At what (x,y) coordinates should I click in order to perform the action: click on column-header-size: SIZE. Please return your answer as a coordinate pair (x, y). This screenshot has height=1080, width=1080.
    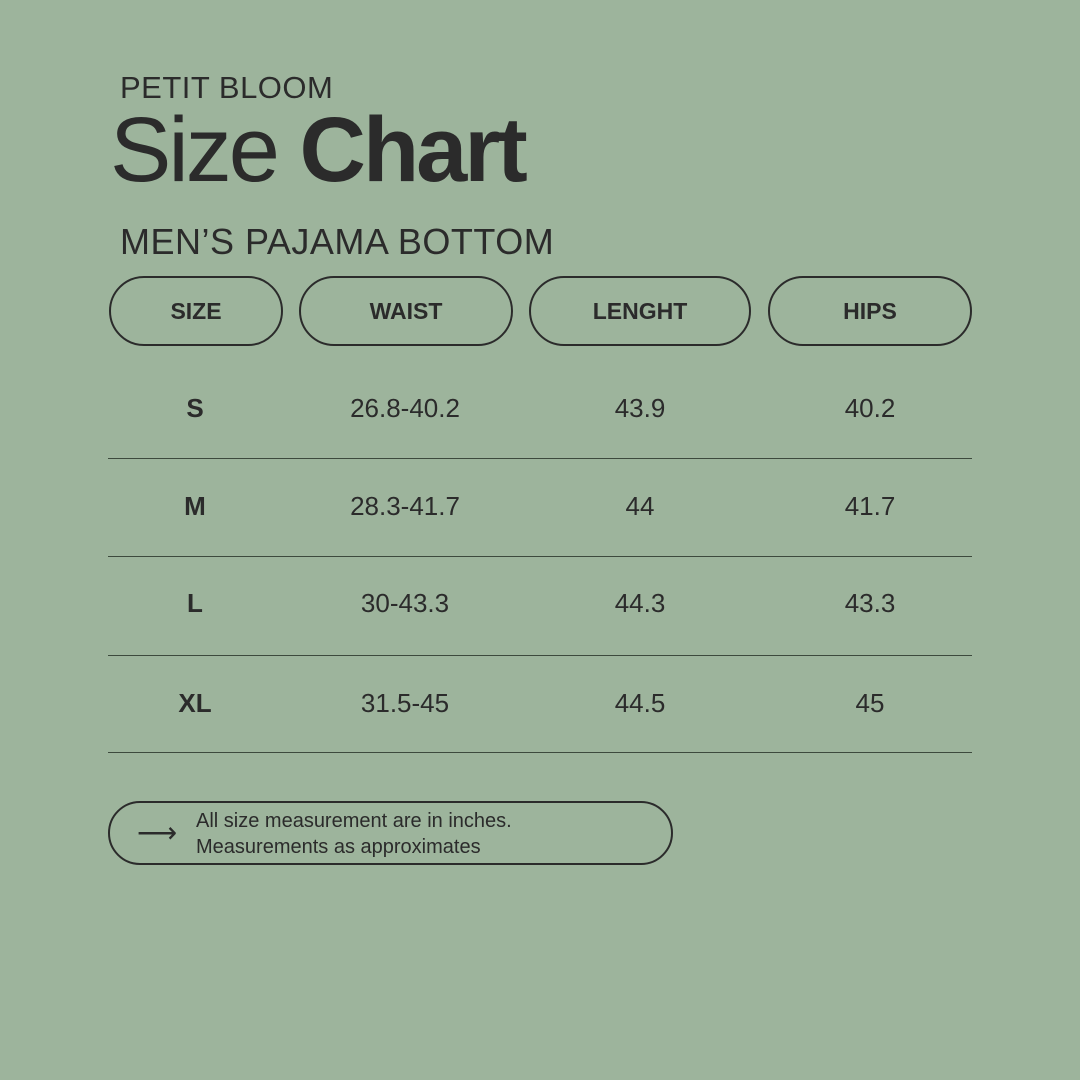
    Looking at the image, I should click on (196, 311).